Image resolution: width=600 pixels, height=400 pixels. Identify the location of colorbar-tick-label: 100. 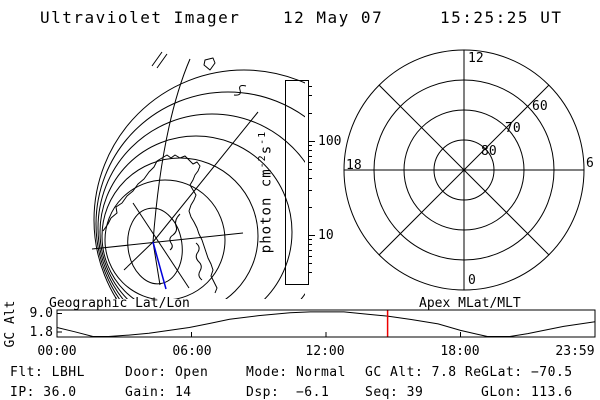
(330, 141).